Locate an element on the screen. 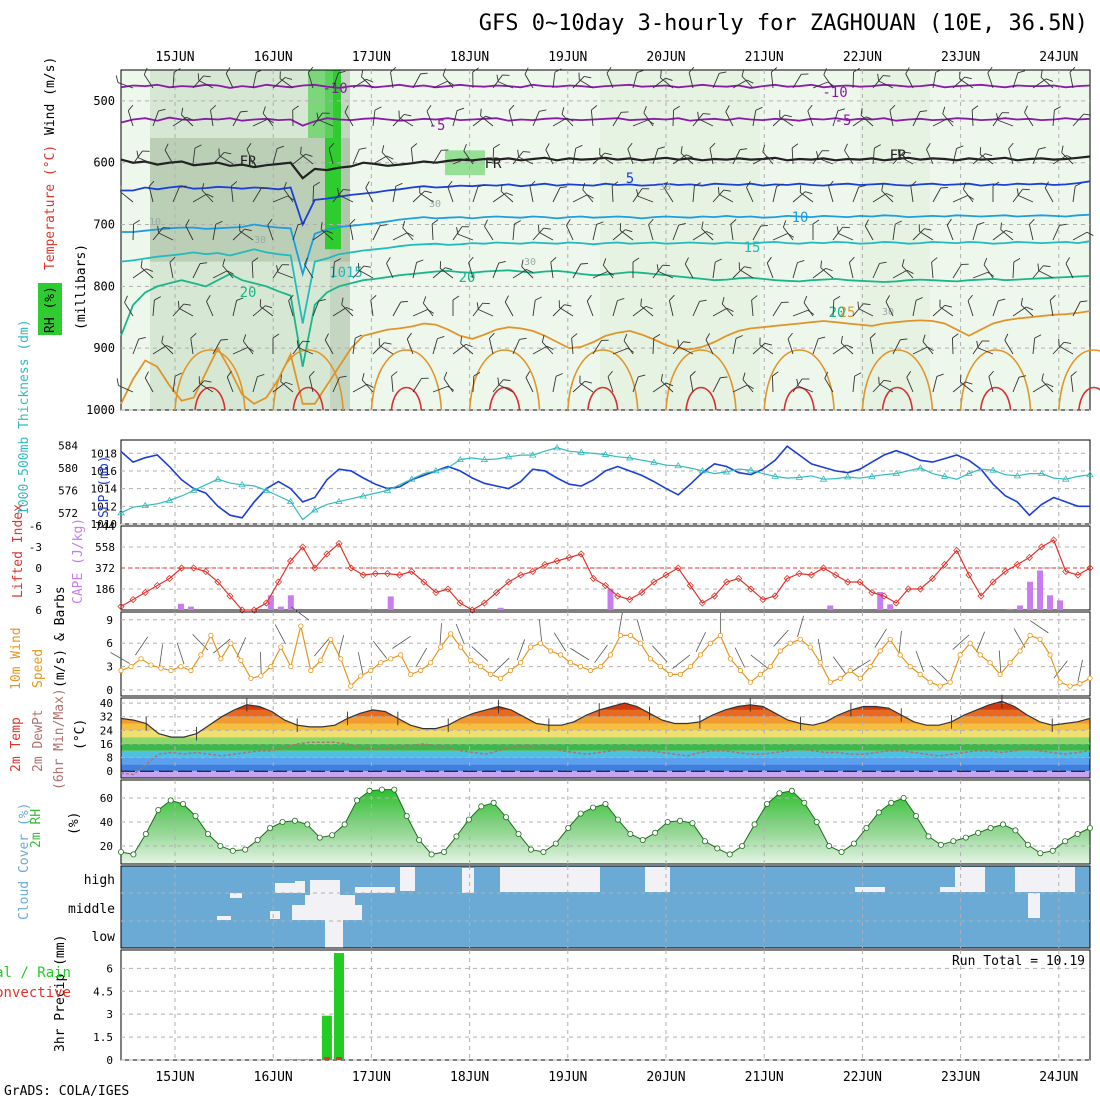 The width and height of the screenshot is (1100, 1104). isotherm-label: 10 is located at coordinates (155, 222).